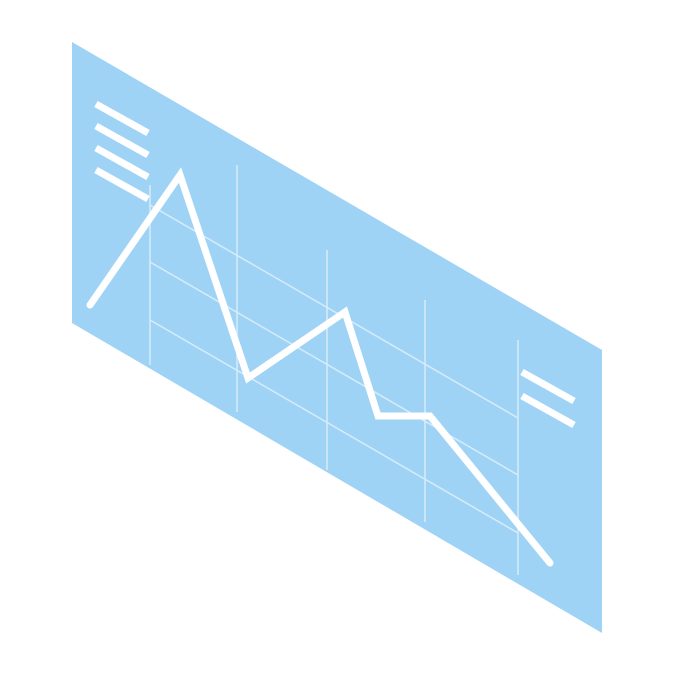 The width and height of the screenshot is (675, 675). I want to click on legend-lines-left, so click(122, 151).